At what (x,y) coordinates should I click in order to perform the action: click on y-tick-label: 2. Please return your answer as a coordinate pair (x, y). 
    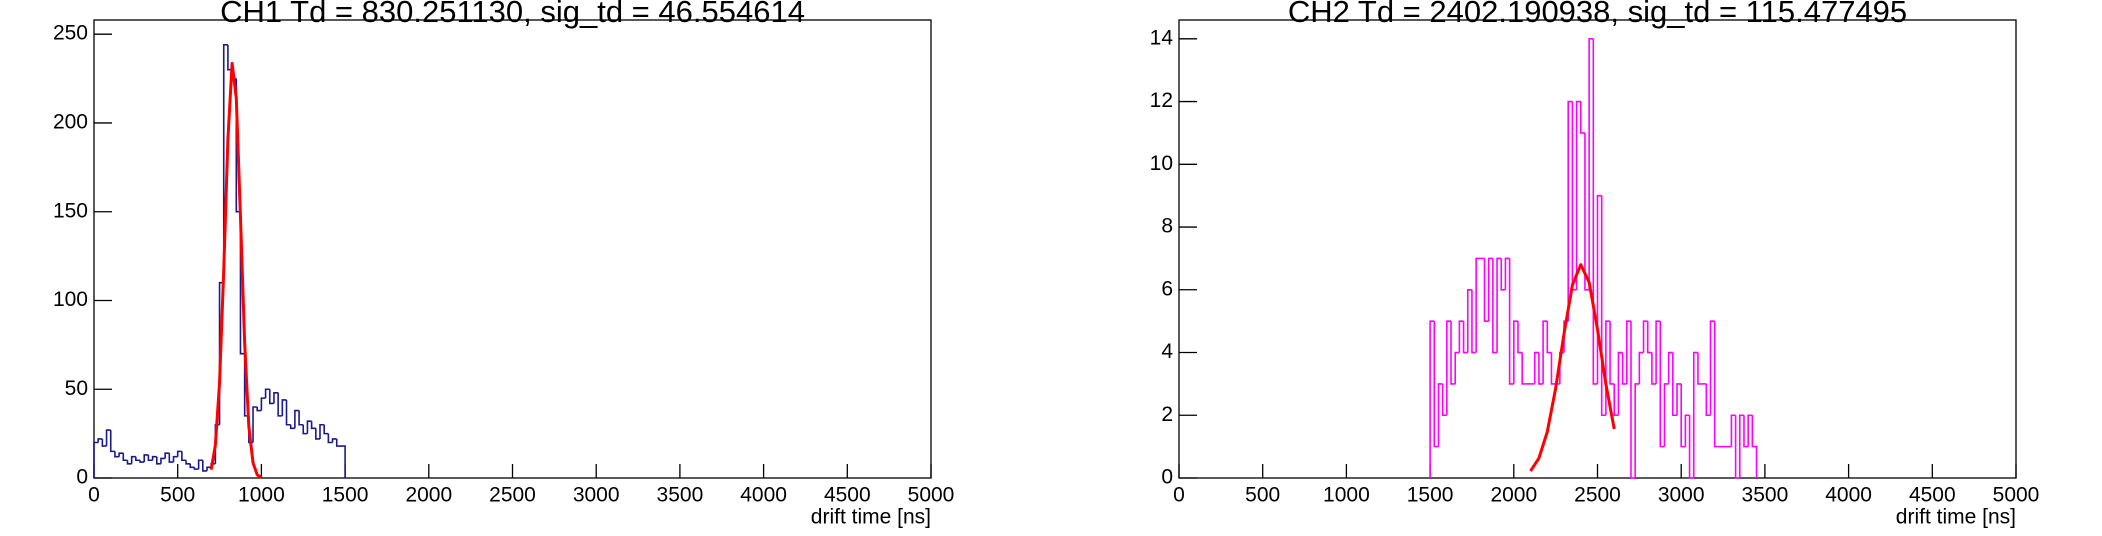
    Looking at the image, I should click on (1167, 414).